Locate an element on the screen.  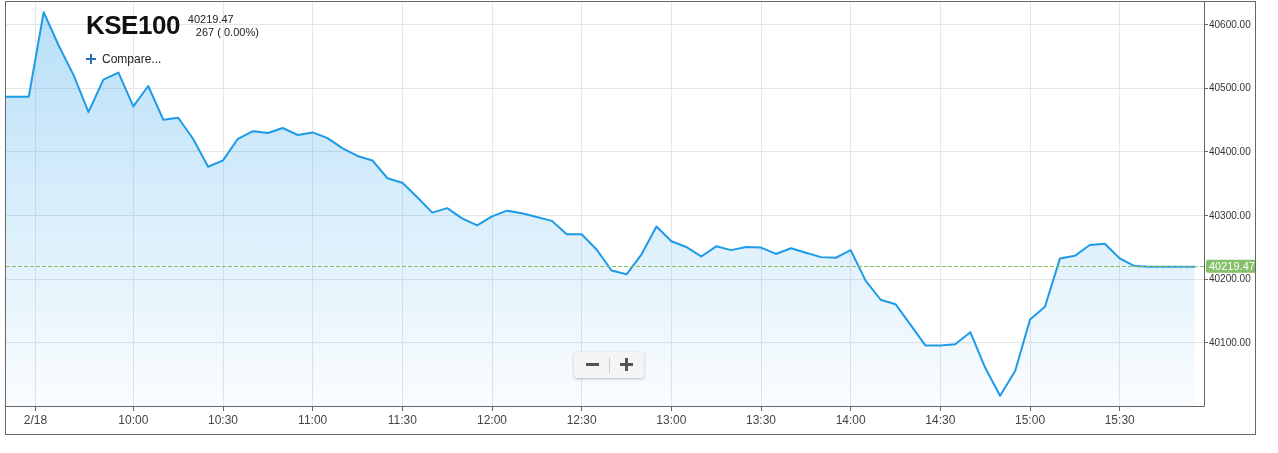
annotation: 267 ( 0.00%) is located at coordinates (226, 32).